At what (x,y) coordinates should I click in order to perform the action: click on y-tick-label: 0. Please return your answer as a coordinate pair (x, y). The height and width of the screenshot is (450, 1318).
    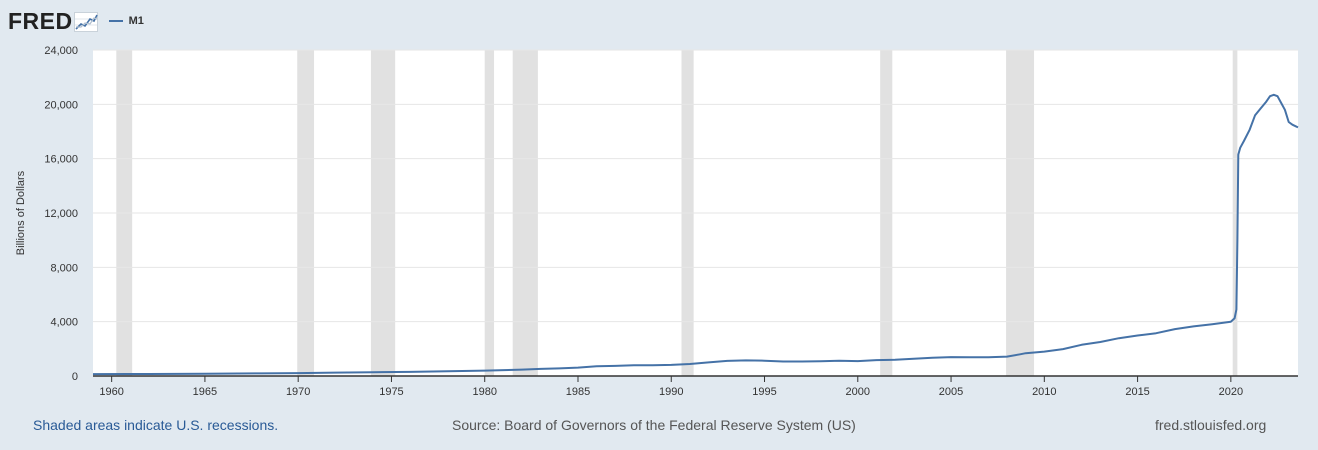
    Looking at the image, I should click on (75, 377).